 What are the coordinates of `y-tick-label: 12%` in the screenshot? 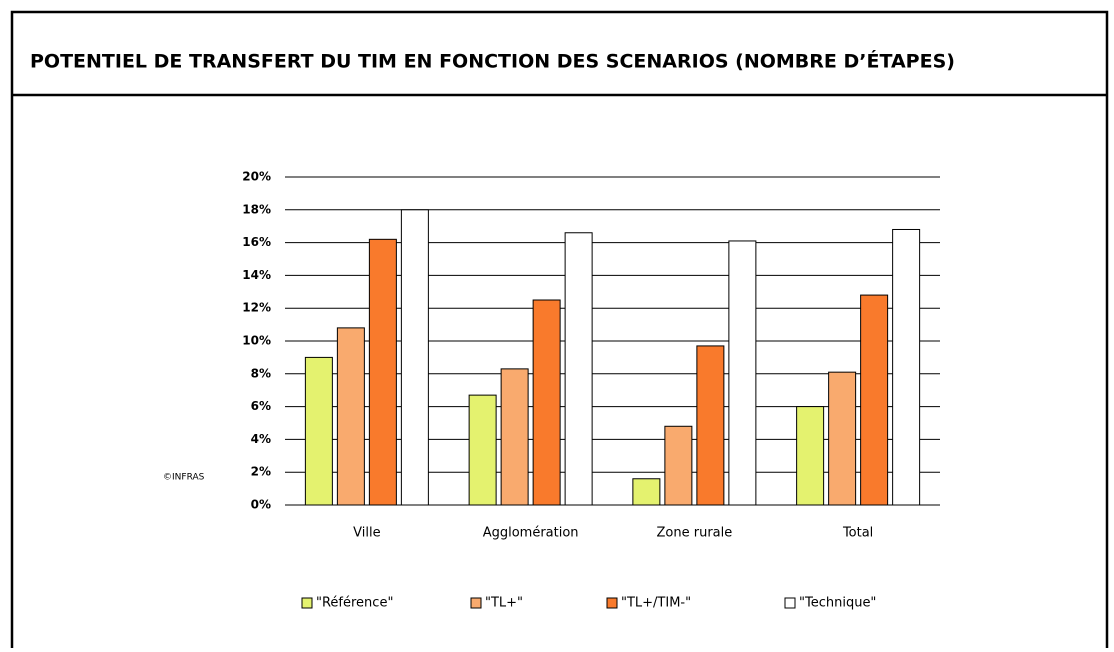 It's located at (256, 308).